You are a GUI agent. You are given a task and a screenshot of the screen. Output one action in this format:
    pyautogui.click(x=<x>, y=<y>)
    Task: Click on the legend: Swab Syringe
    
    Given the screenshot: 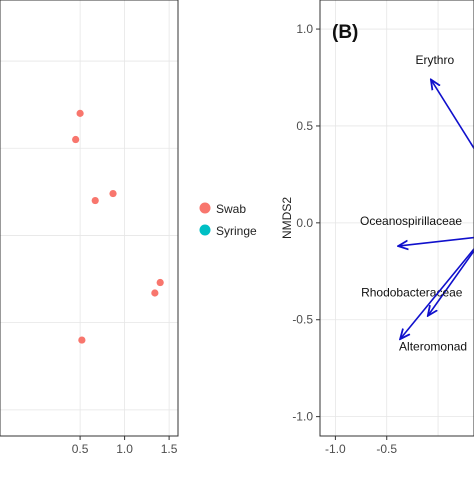 What is the action you would take?
    pyautogui.click(x=228, y=220)
    